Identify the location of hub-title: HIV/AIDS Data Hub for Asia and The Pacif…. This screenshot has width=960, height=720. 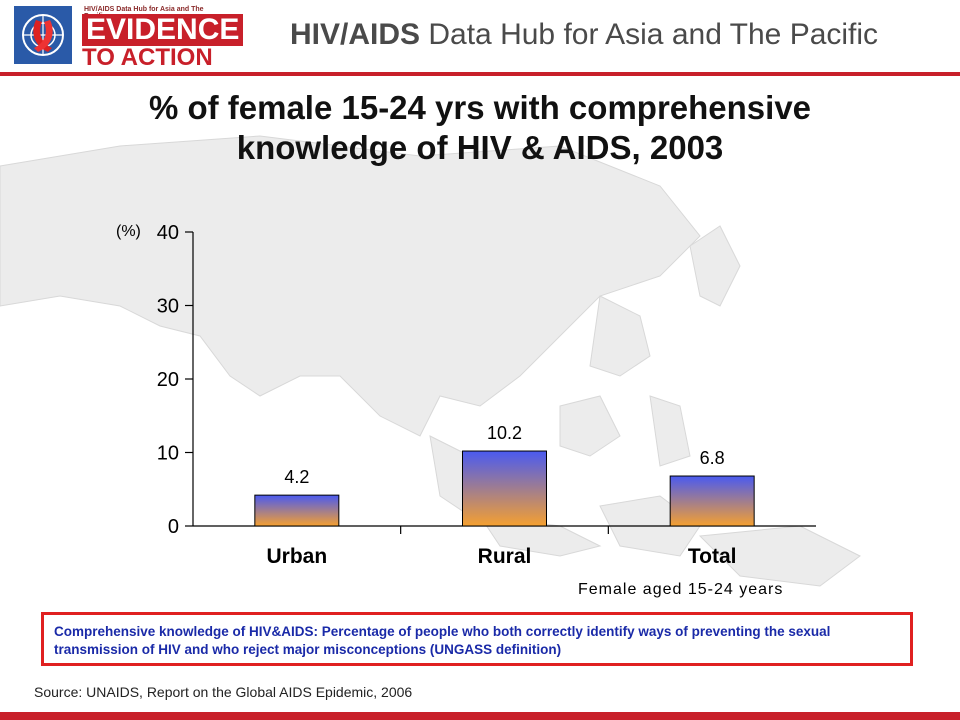
(584, 35).